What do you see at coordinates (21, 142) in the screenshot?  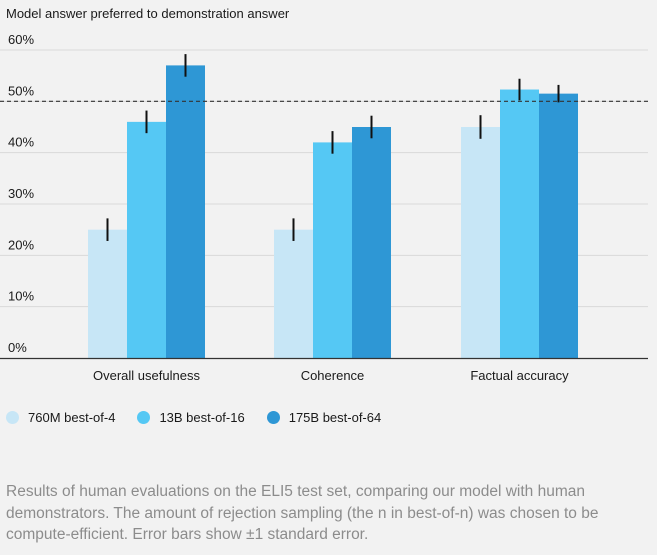 I see `y-tick-label: 40%` at bounding box center [21, 142].